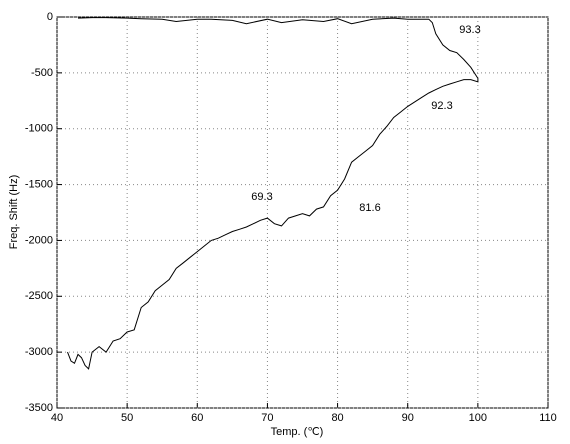 This screenshot has width=570, height=444. What do you see at coordinates (441, 106) in the screenshot?
I see `annotation: 92.3` at bounding box center [441, 106].